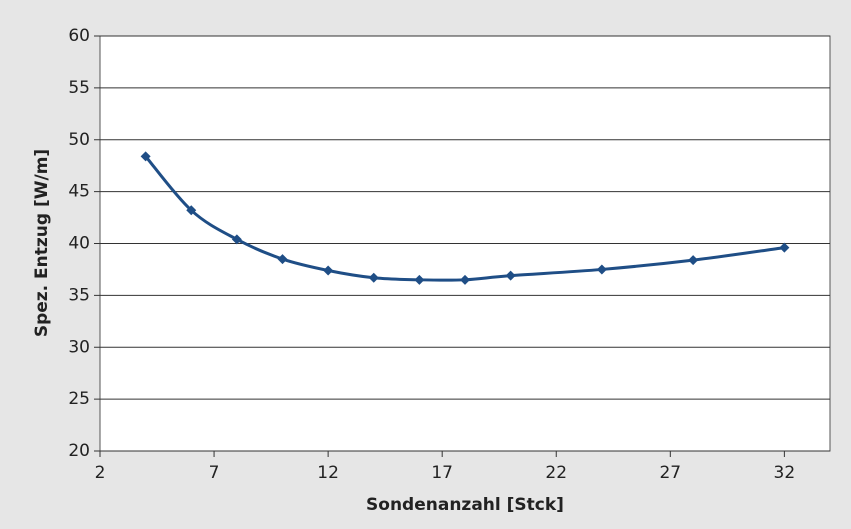  Describe the element at coordinates (785, 473) in the screenshot. I see `x-tick-label: 32` at that location.